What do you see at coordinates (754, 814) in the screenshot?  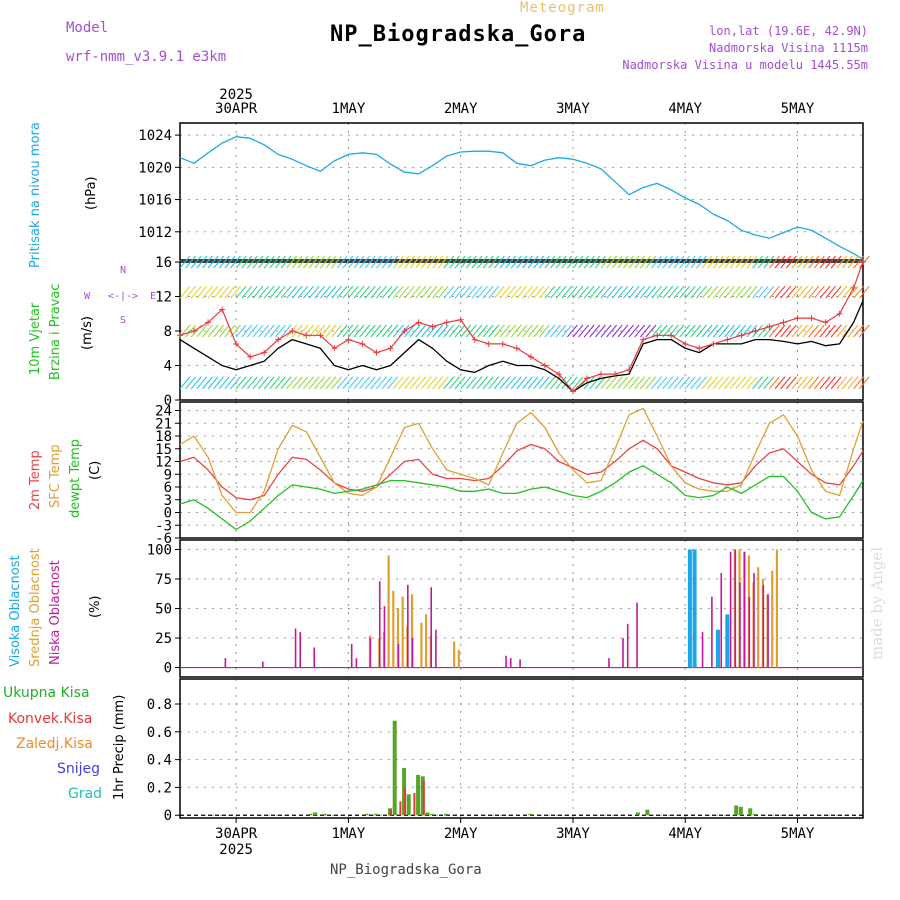 I see `precip-total-bar` at bounding box center [754, 814].